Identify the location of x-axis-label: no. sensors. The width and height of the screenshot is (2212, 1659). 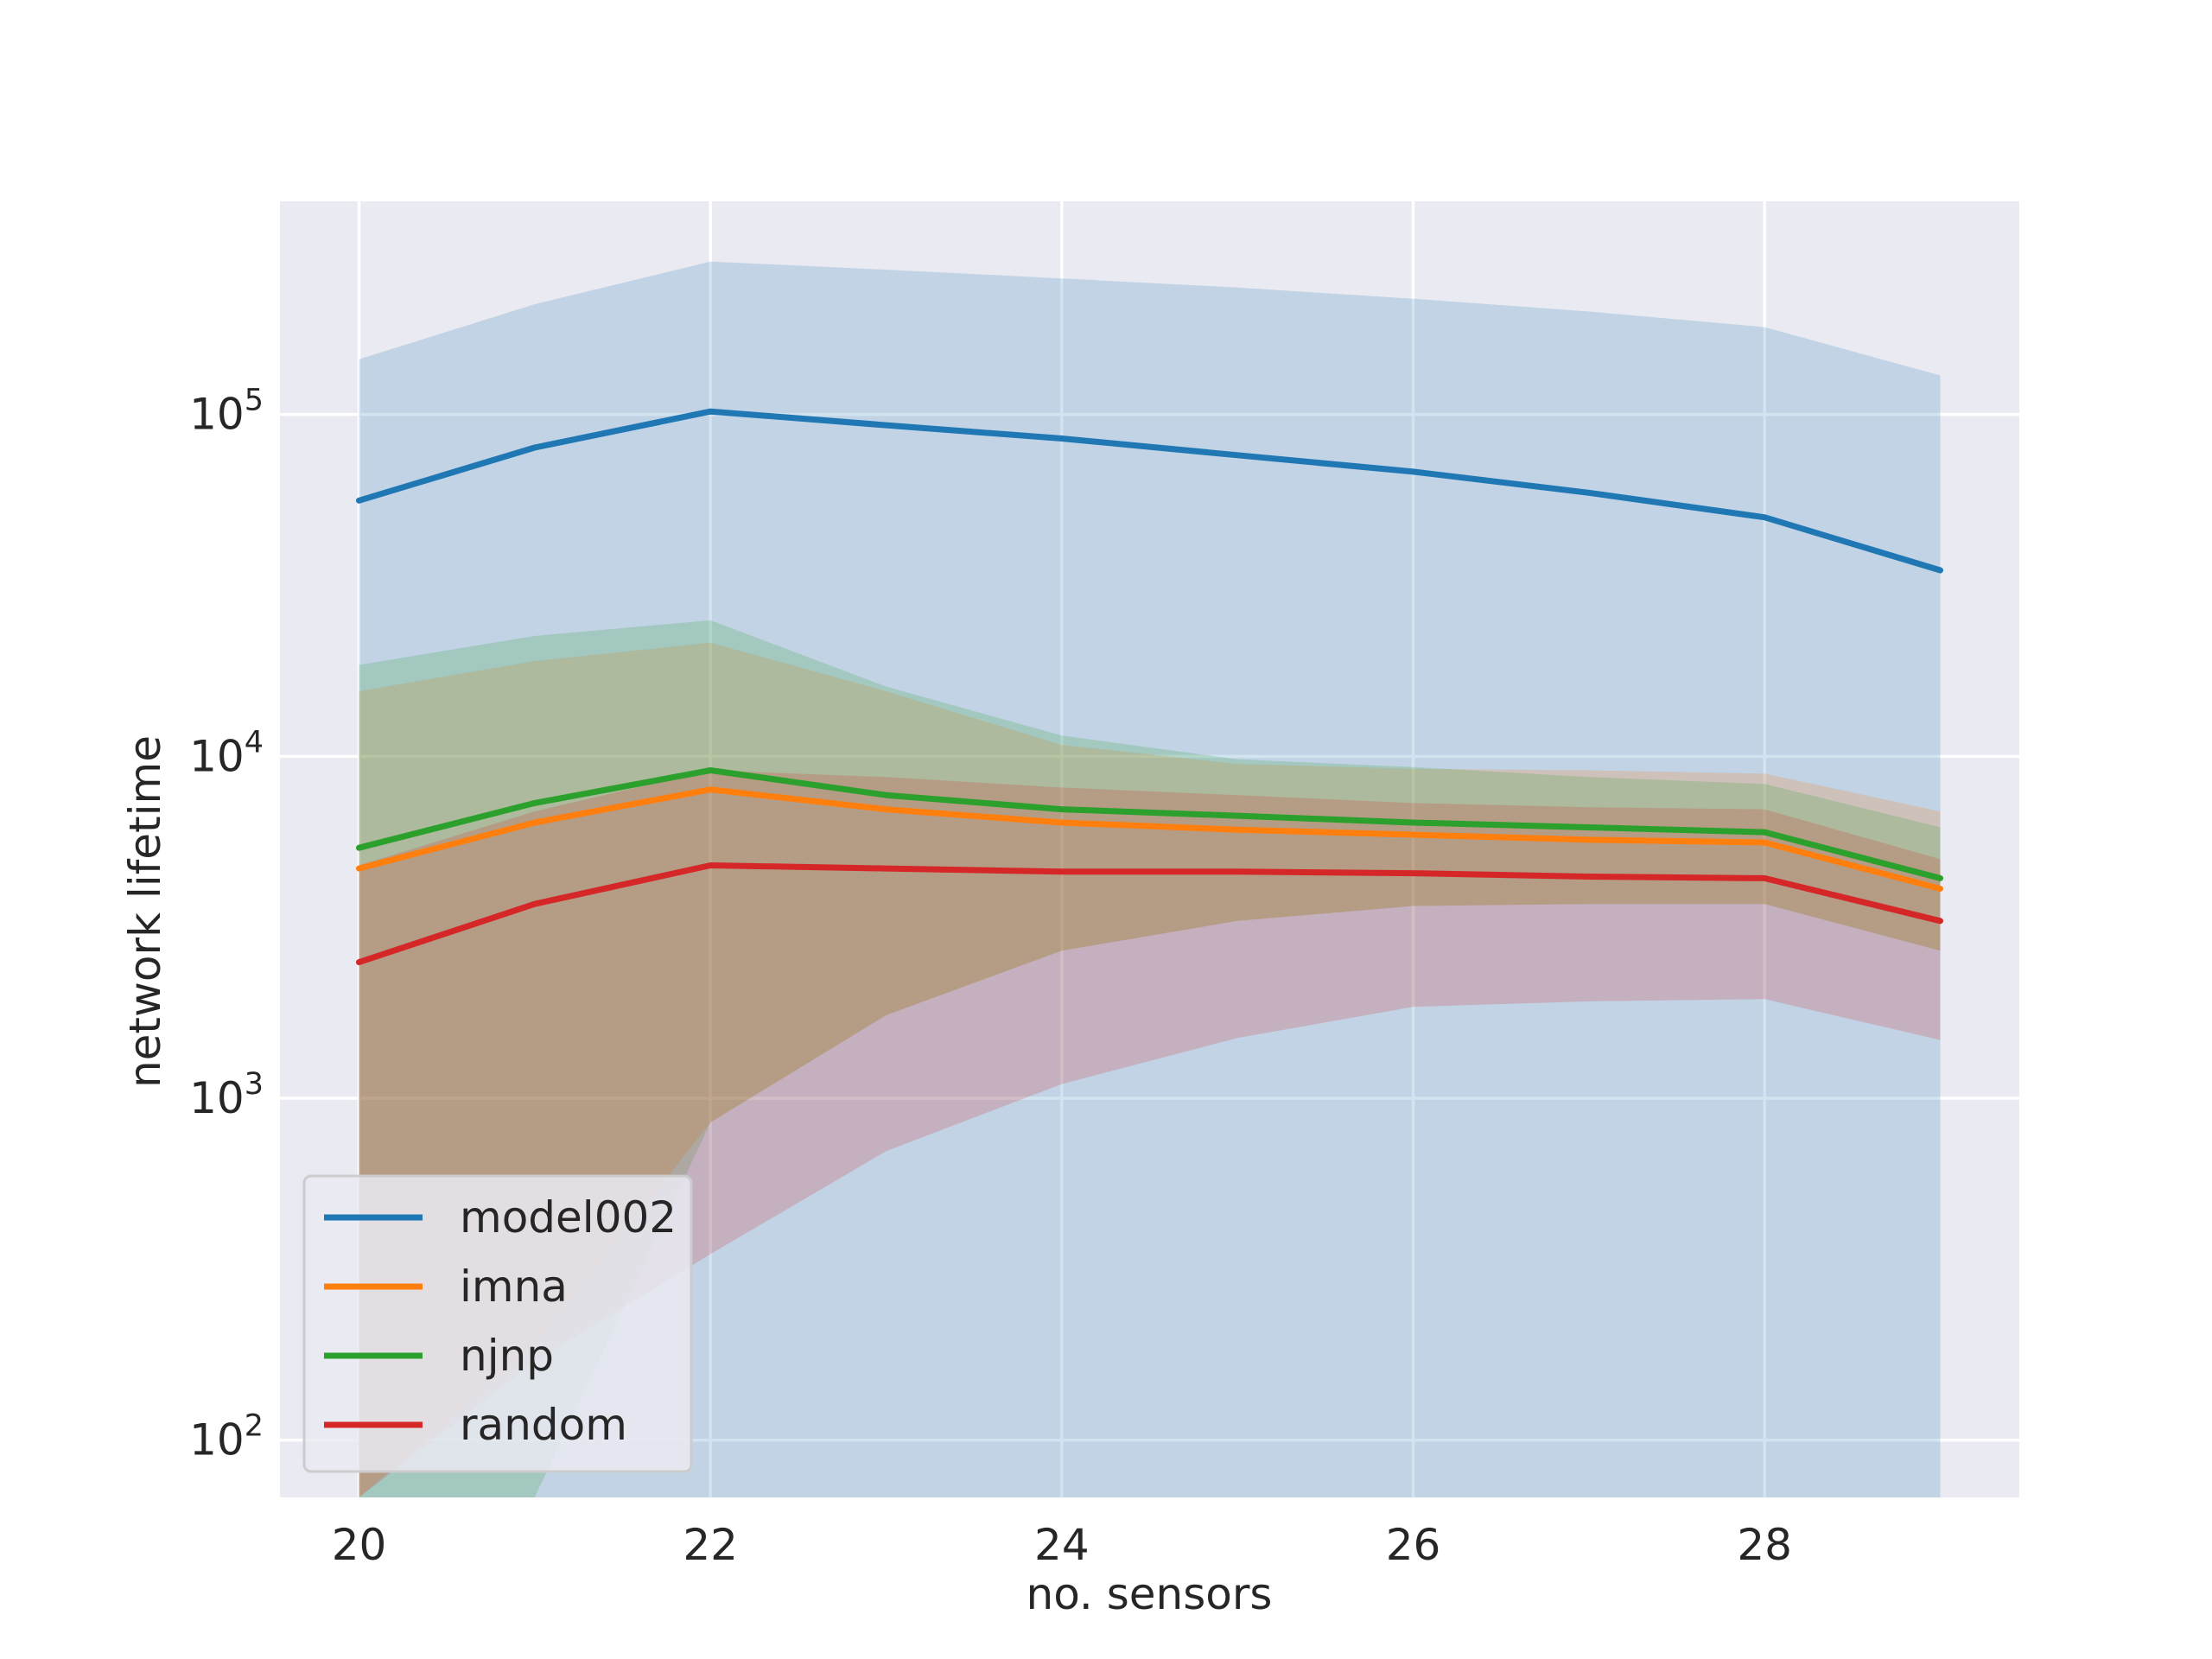
(1150, 1594).